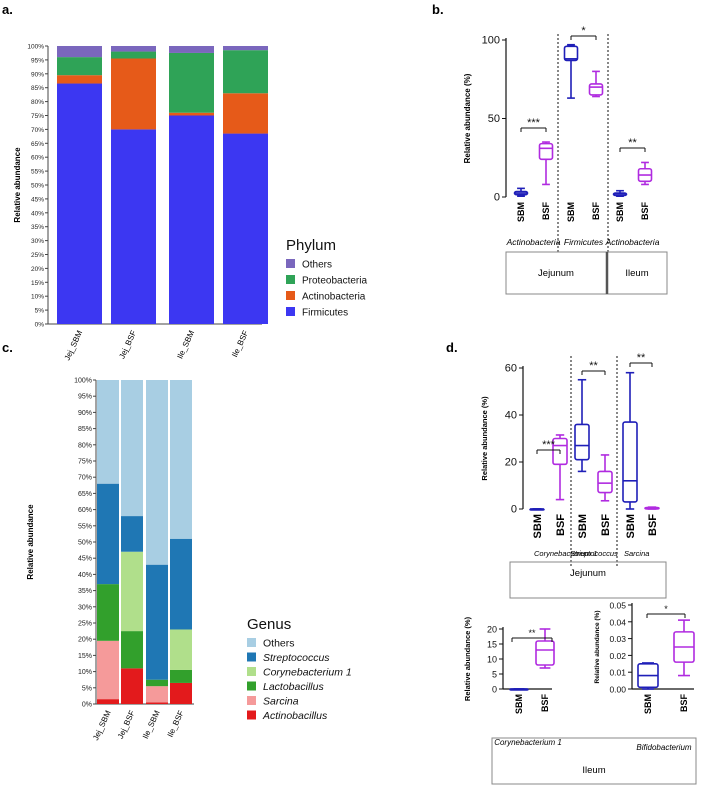 The width and height of the screenshot is (708, 798). What do you see at coordinates (37, 283) in the screenshot?
I see `y-tick-label: 15%` at bounding box center [37, 283].